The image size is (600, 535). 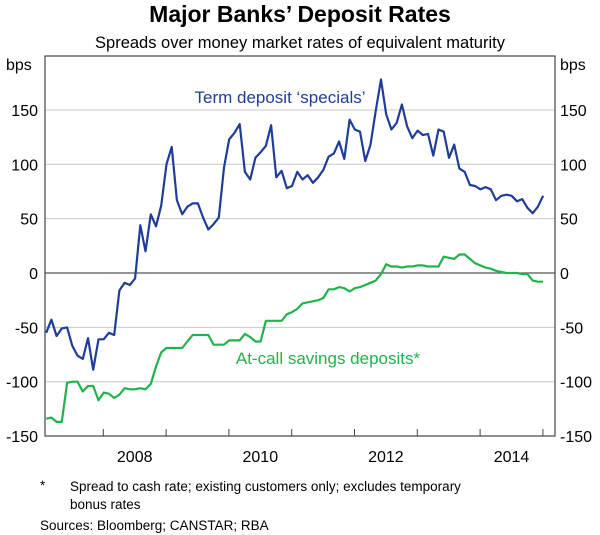 What do you see at coordinates (571, 328) in the screenshot?
I see `y-tick-label-right: -50` at bounding box center [571, 328].